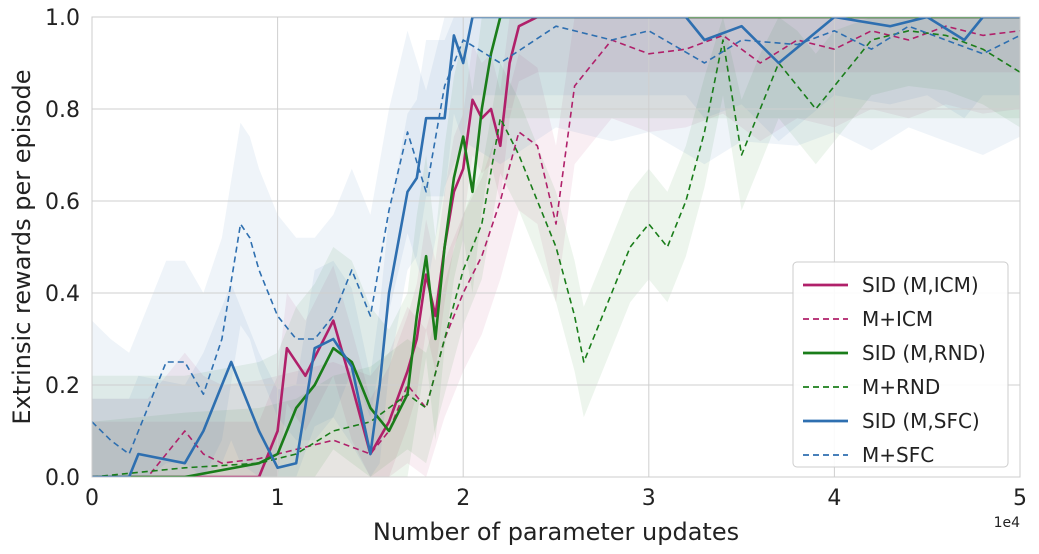  I want to click on y-axis-label: Extrinsic rewards per episode, so click(22, 246).